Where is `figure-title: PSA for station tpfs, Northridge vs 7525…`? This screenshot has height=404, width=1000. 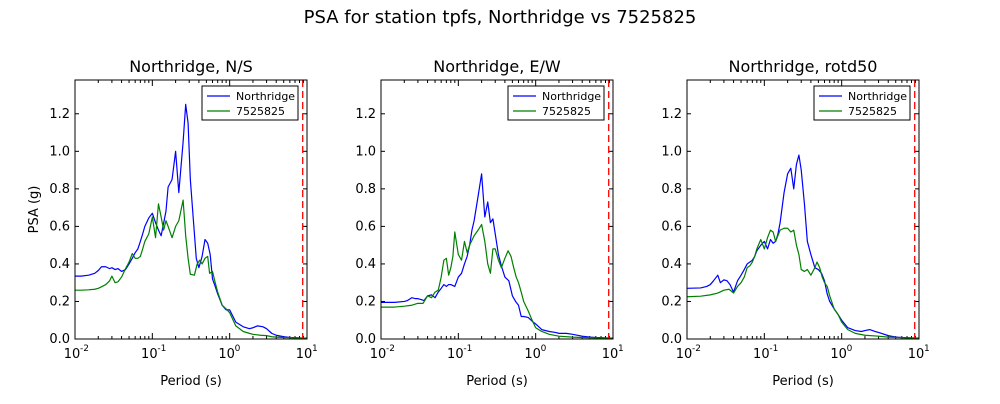 figure-title: PSA for station tpfs, Northridge vs 7525… is located at coordinates (500, 17).